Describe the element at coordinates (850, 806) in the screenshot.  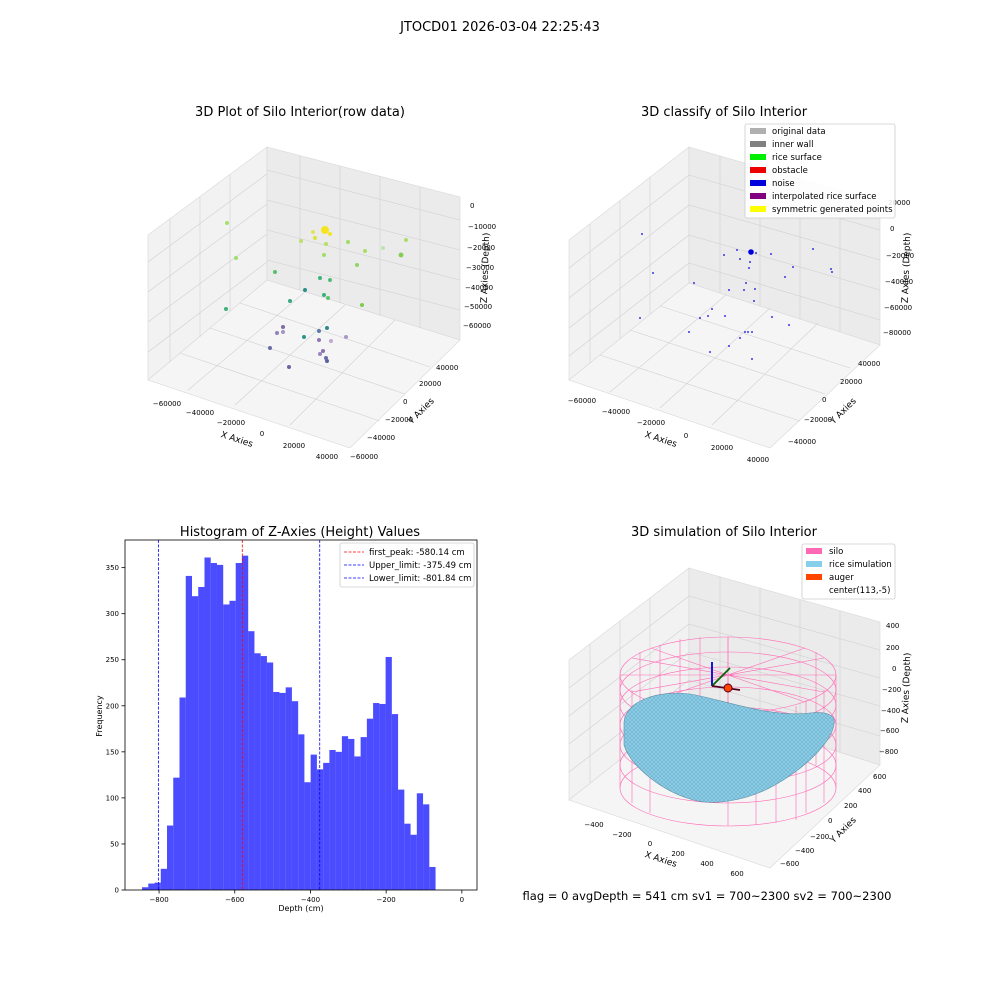
I see `simulation-ytick: 200` at that location.